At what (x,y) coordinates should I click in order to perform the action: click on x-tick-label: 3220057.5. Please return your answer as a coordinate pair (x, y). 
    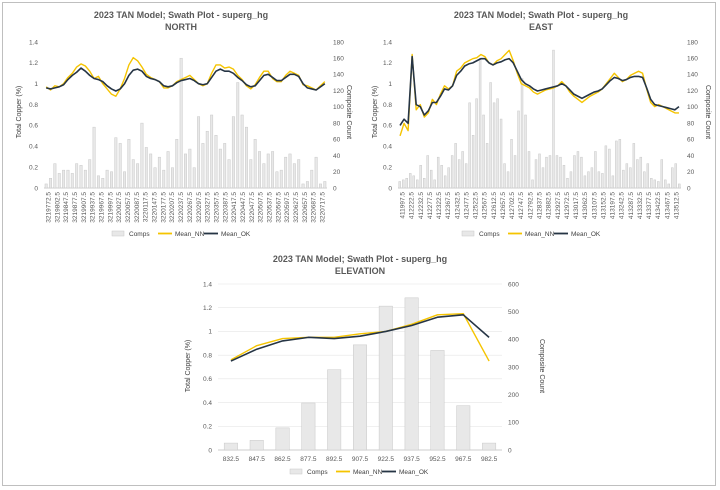
    Looking at the image, I should click on (128, 207).